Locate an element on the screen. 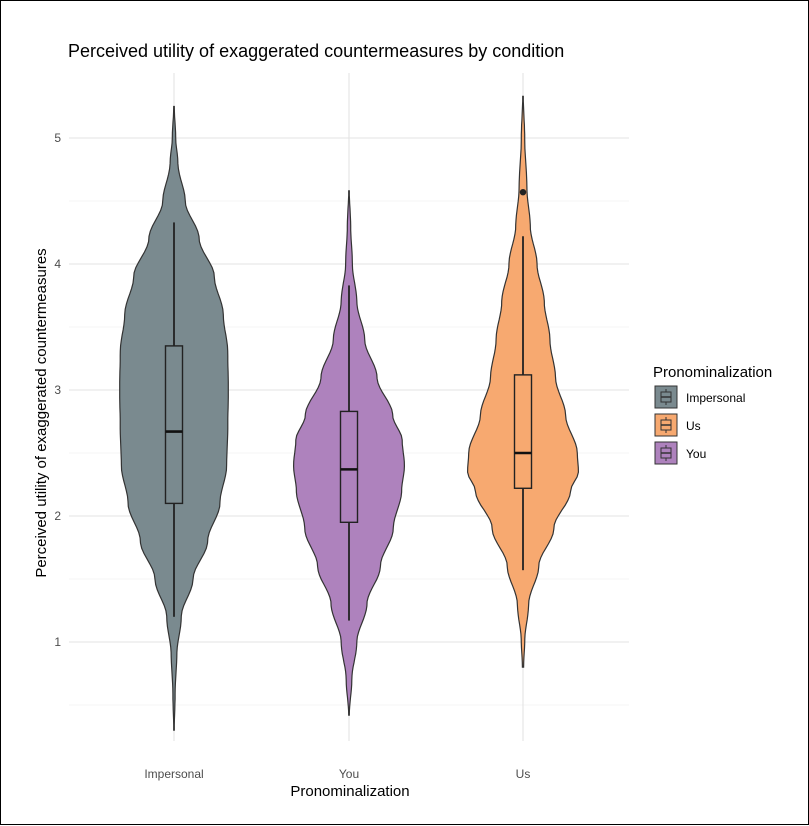  x-tick-label: Us is located at coordinates (523, 774).